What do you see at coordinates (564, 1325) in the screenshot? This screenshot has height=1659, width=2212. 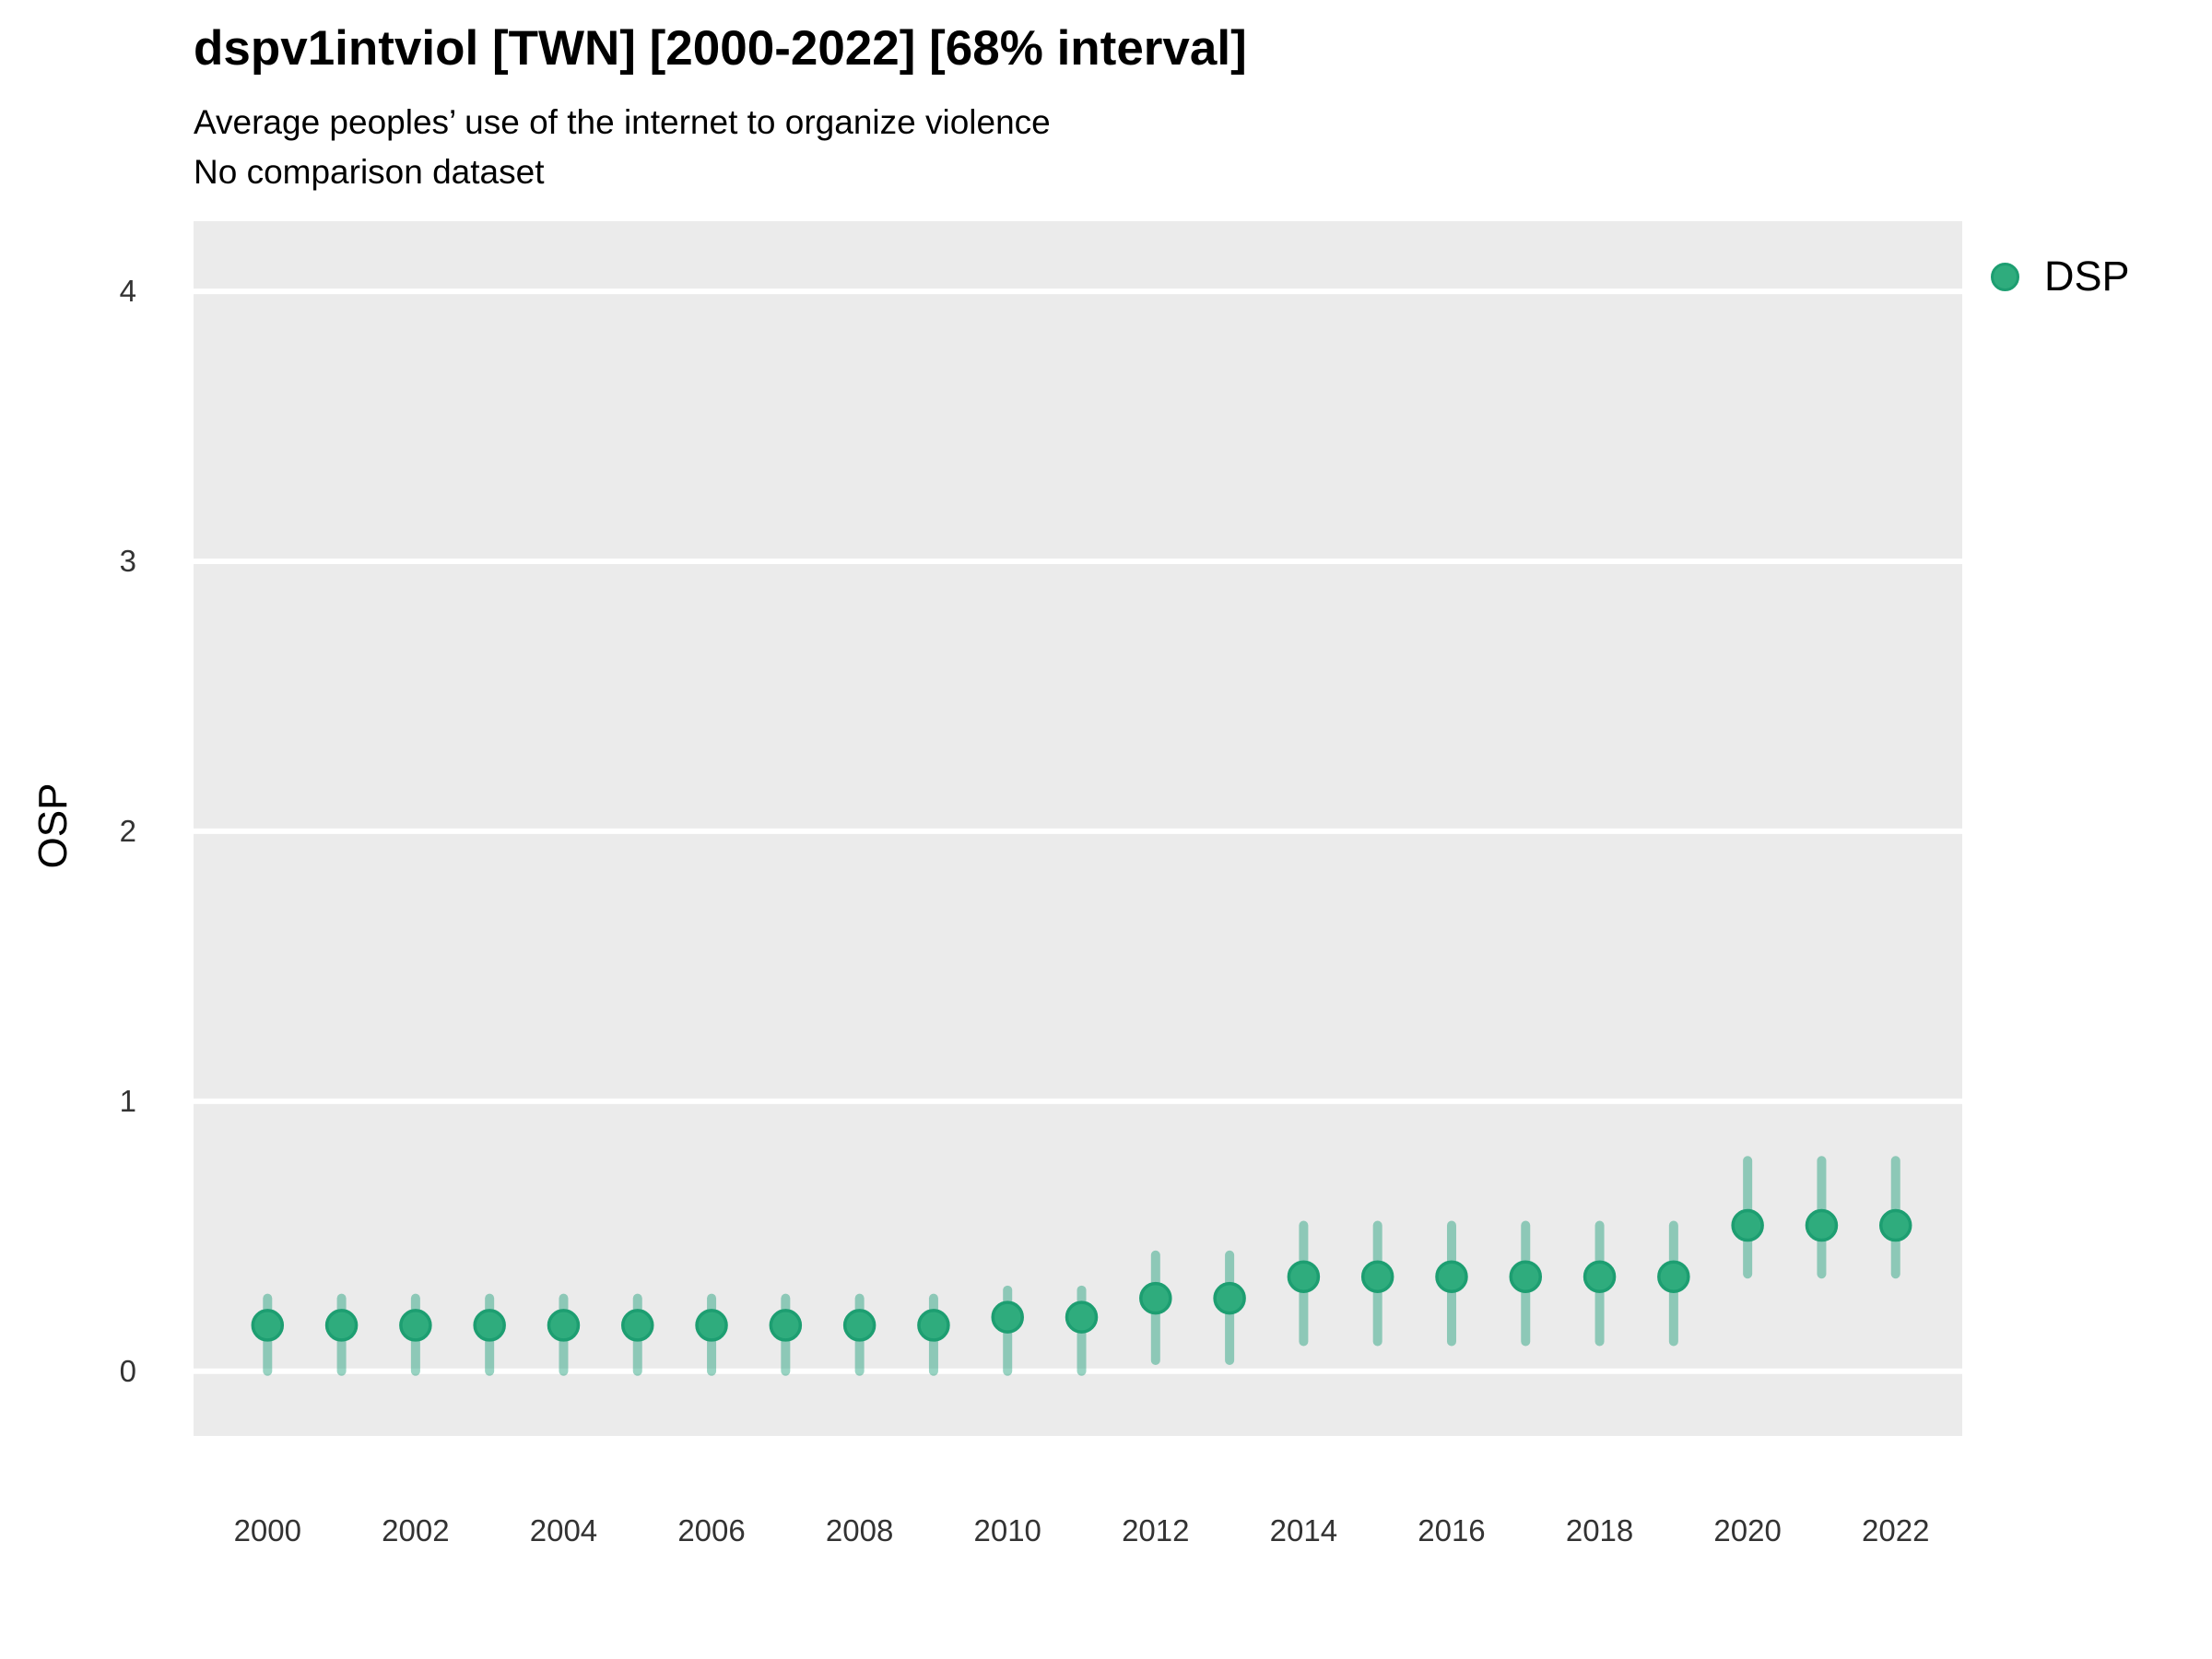 I see `data-point-2004` at bounding box center [564, 1325].